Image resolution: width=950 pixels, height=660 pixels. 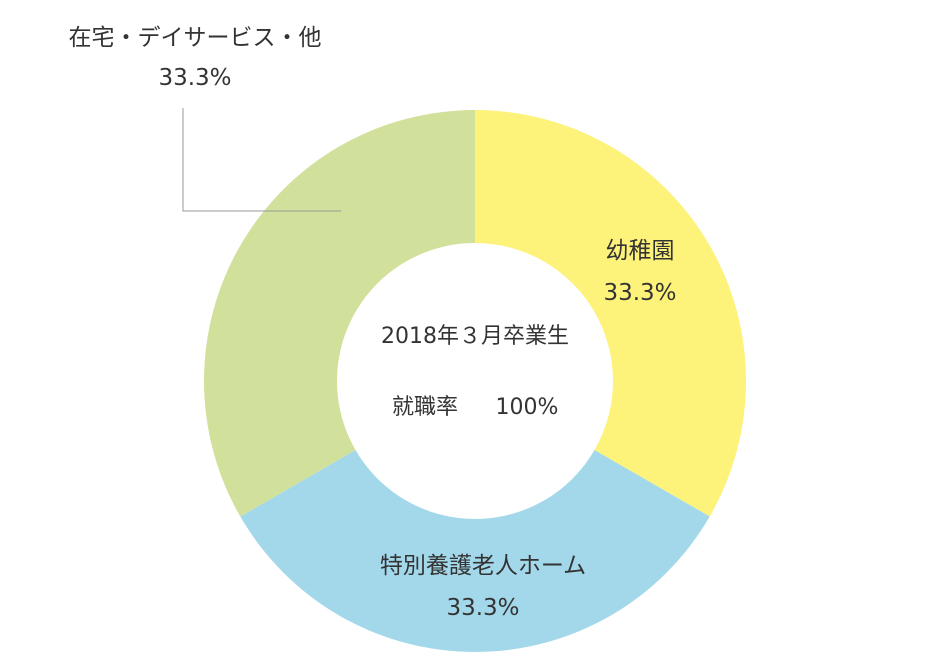 What do you see at coordinates (639, 293) in the screenshot?
I see `slice-label-value-0: 33.3%` at bounding box center [639, 293].